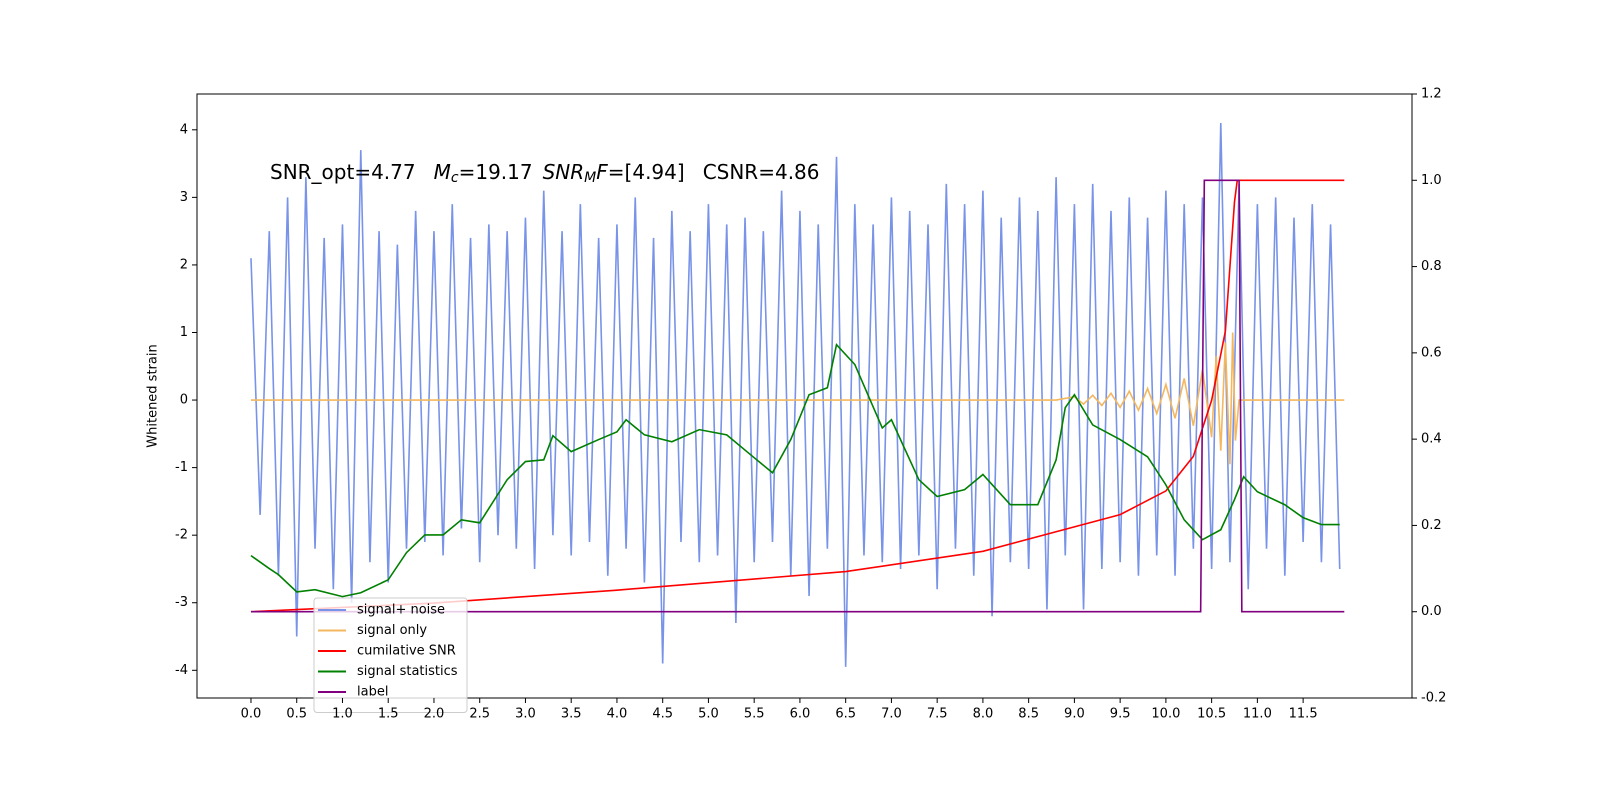  Describe the element at coordinates (1303, 714) in the screenshot. I see `x-tick-label: 11.5` at that location.